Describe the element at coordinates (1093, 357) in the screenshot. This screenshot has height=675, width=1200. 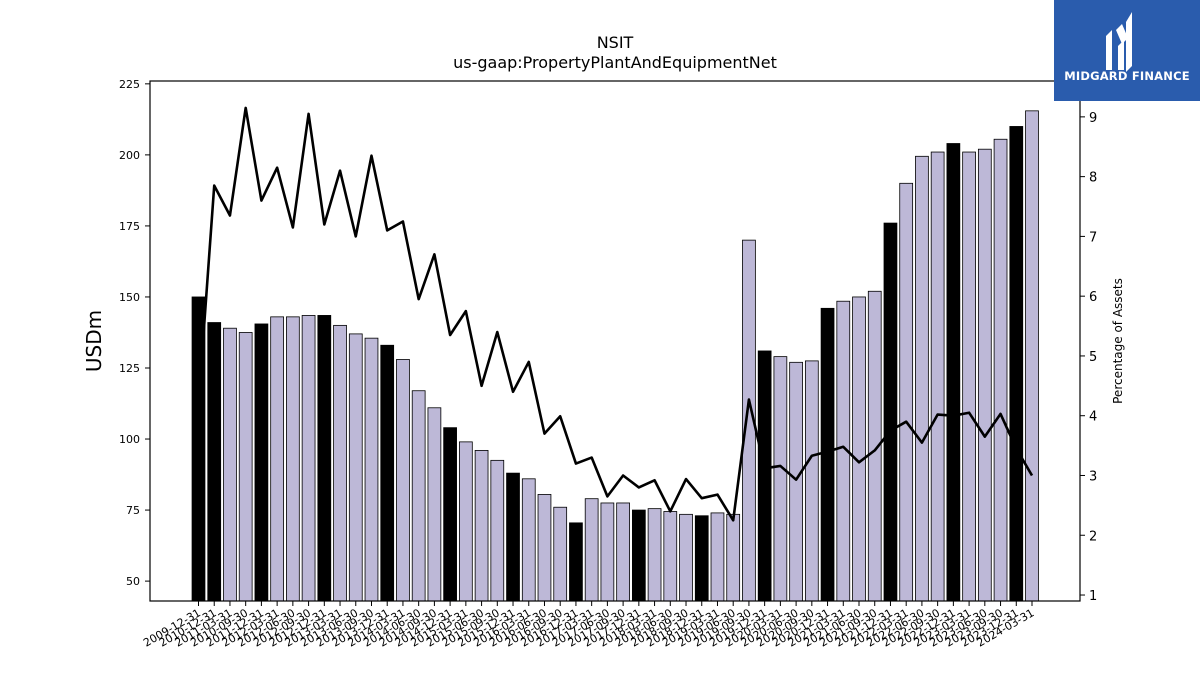
I see `y2-tick-label: 5` at that location.